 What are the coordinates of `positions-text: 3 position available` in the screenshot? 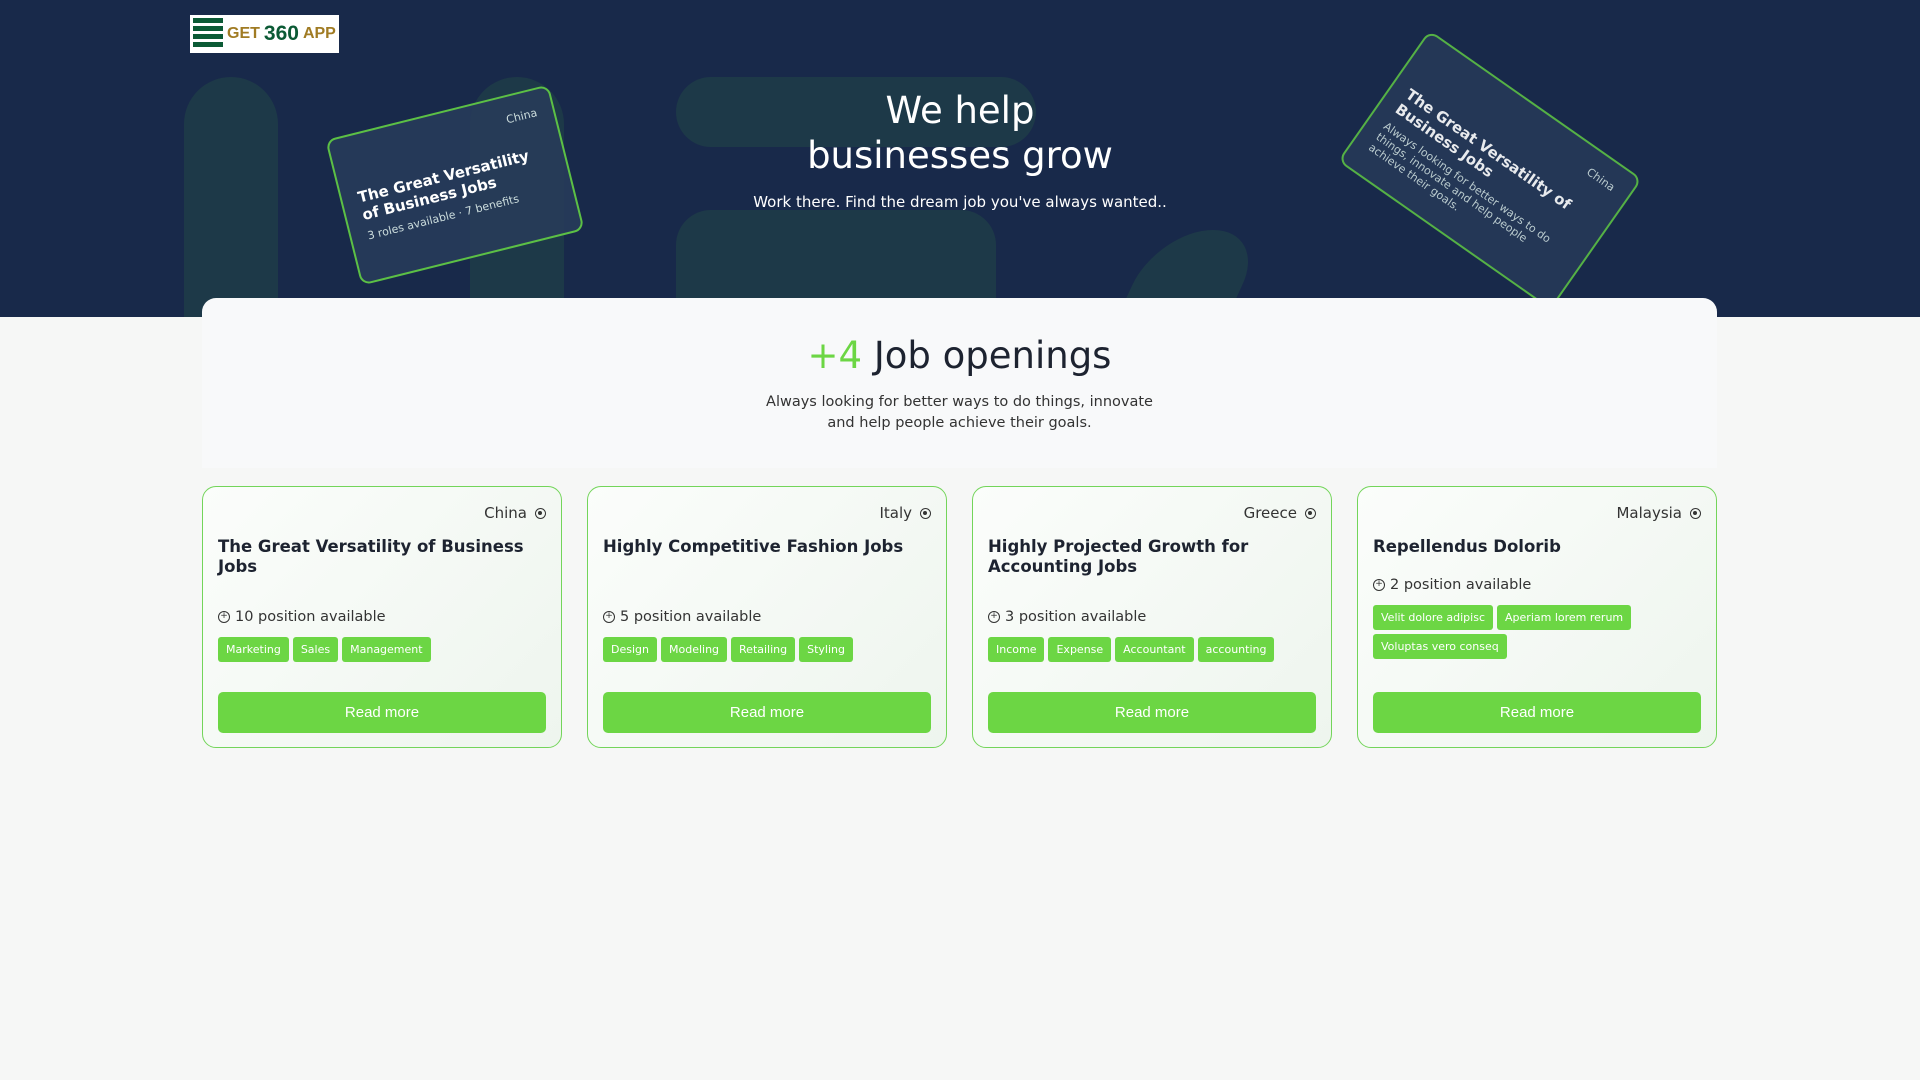 It's located at (1076, 617).